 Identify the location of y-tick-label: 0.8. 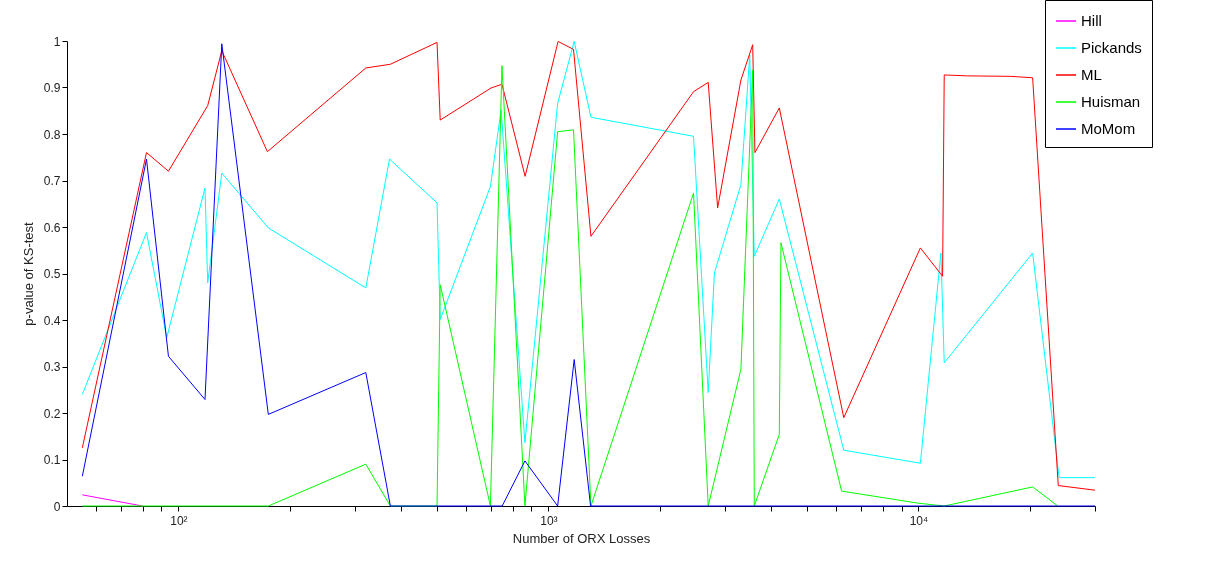
(52, 134).